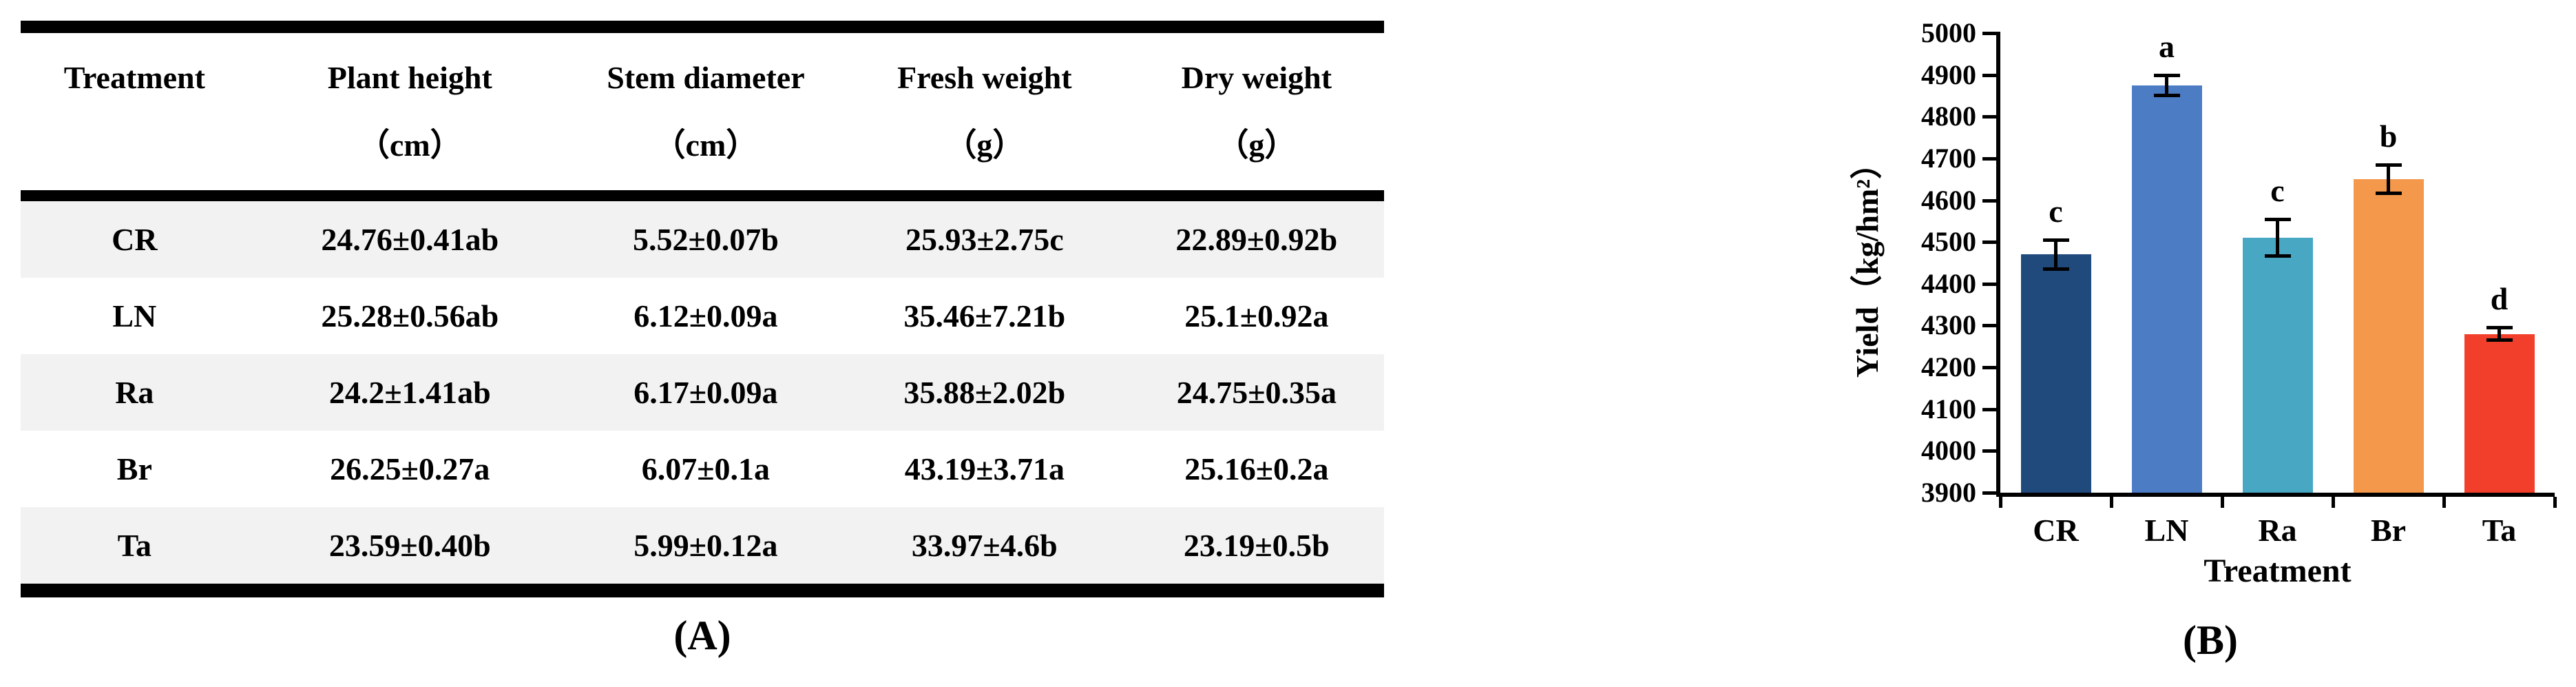  I want to click on table-cell: 23.19±0.5b, so click(1256, 545).